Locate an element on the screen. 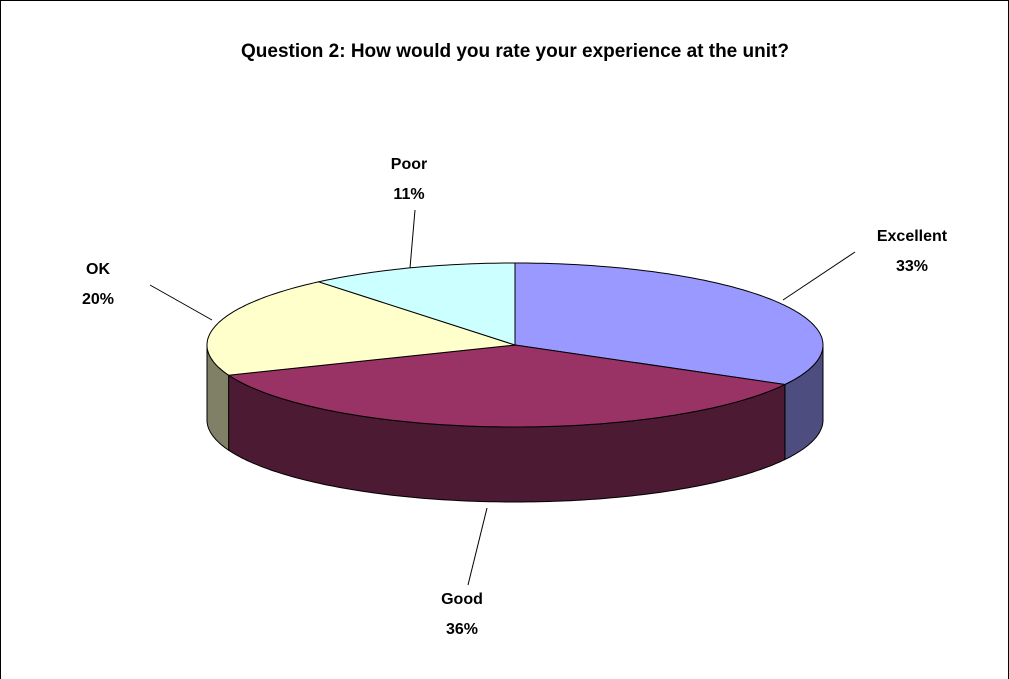 The width and height of the screenshot is (1009, 679). slice-label: Excellent is located at coordinates (912, 236).